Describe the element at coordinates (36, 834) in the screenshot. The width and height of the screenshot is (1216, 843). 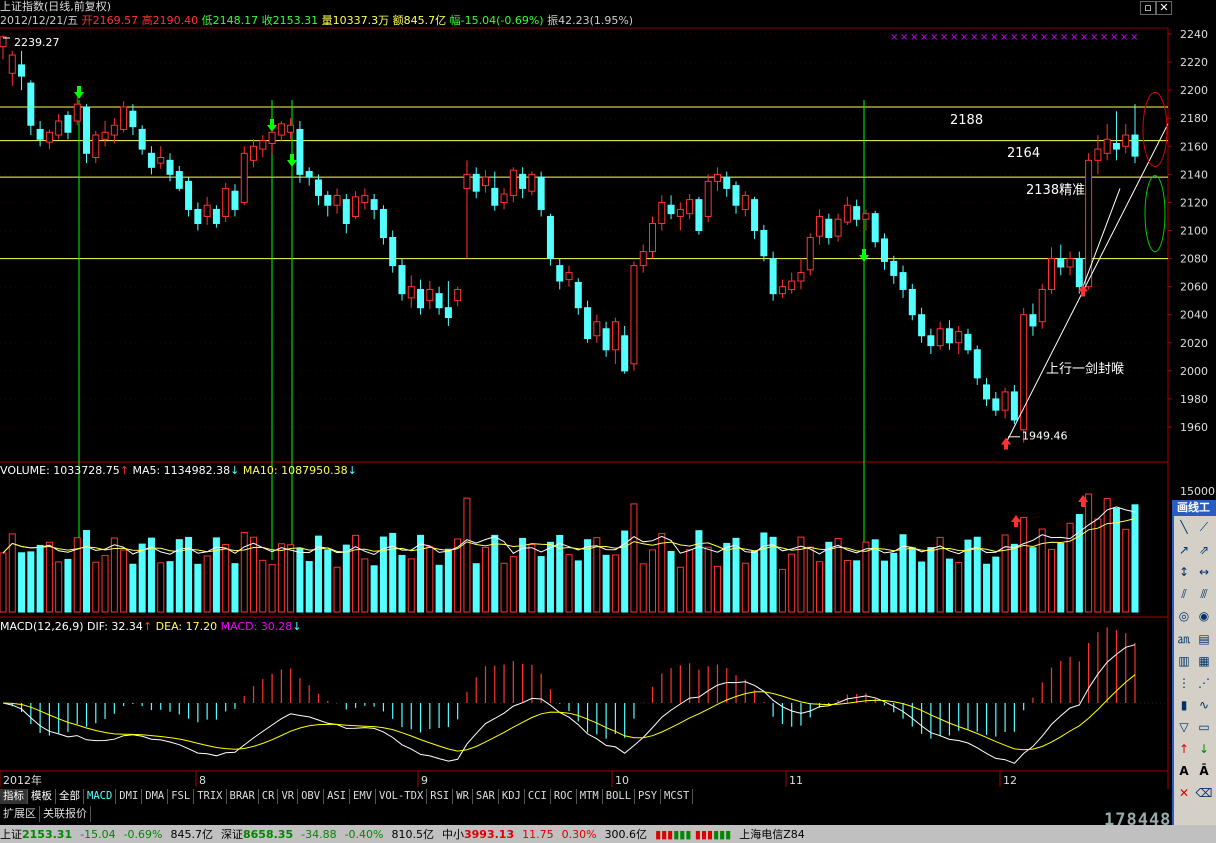
I see `sh-index: 上证2153.31` at that location.